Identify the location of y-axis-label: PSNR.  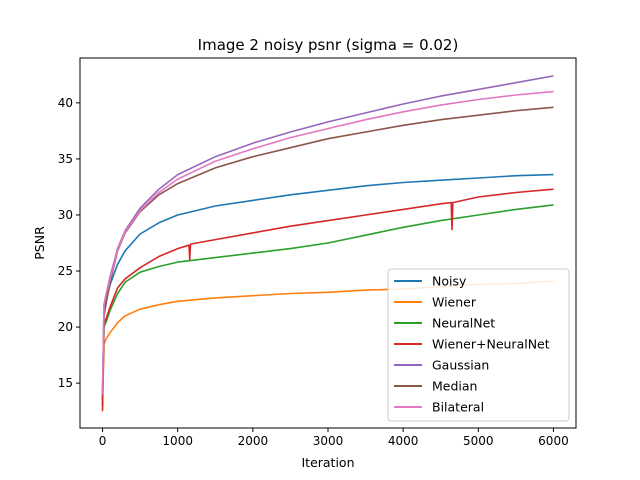
(39, 243).